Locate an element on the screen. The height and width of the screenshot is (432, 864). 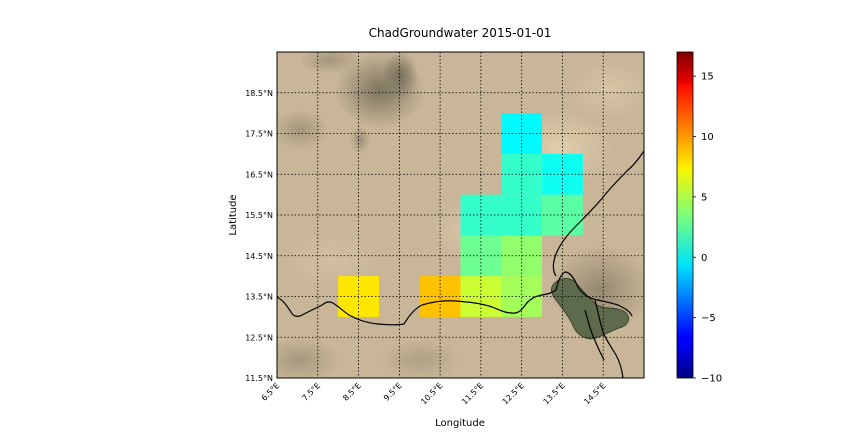
y-tick-label: 11.5°N is located at coordinates (259, 378).